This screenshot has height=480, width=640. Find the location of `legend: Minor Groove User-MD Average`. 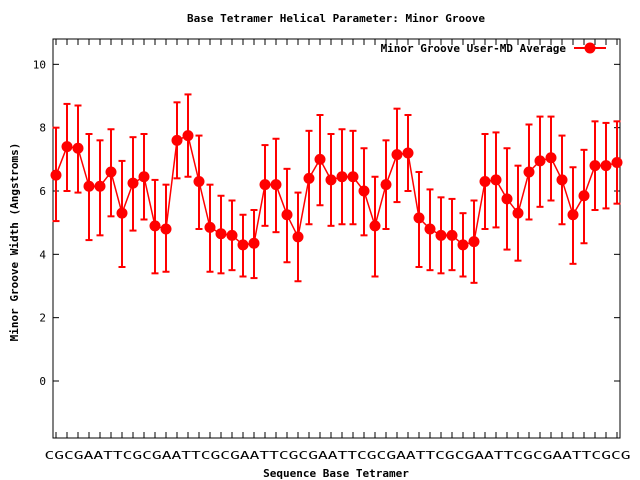

legend: Minor Groove User-MD Average is located at coordinates (493, 48).